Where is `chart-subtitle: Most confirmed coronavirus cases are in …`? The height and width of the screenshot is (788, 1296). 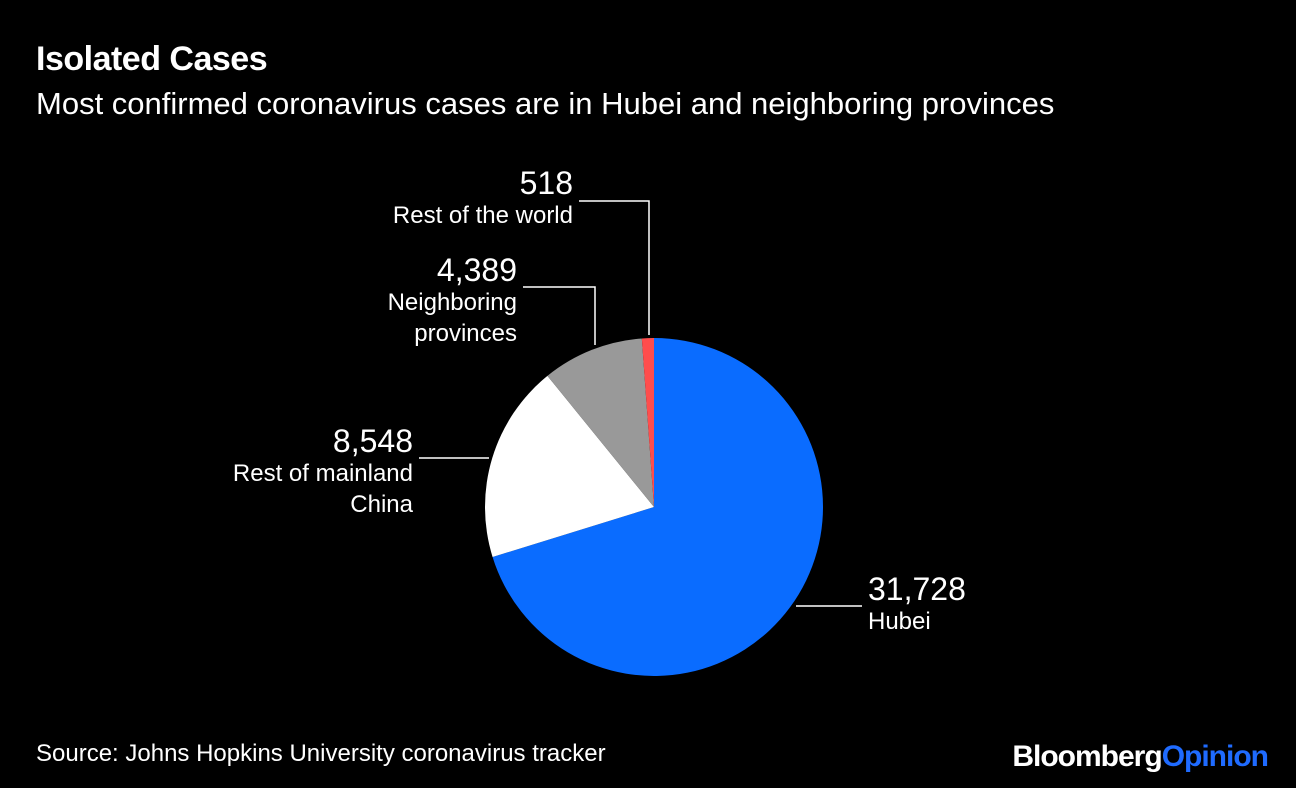
chart-subtitle: Most confirmed coronavirus cases are in … is located at coordinates (545, 103).